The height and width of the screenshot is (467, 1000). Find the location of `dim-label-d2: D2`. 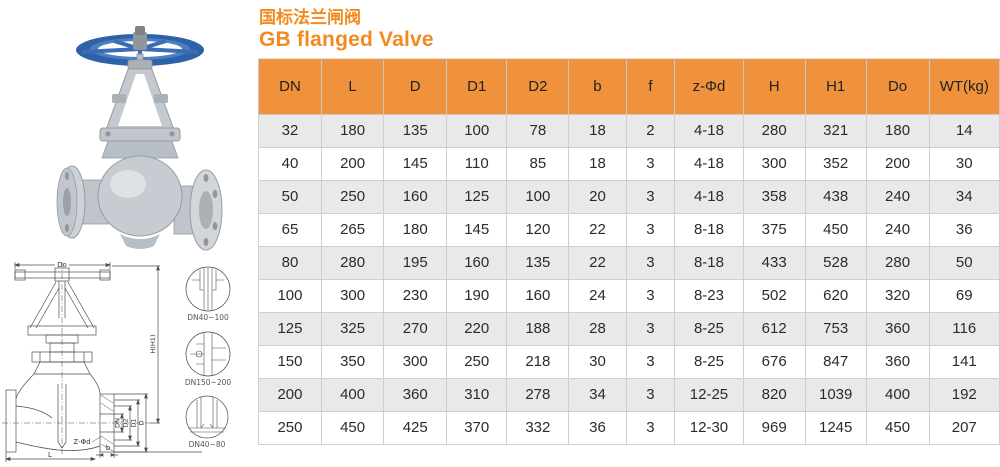

dim-label-d2: D2 is located at coordinates (126, 422).